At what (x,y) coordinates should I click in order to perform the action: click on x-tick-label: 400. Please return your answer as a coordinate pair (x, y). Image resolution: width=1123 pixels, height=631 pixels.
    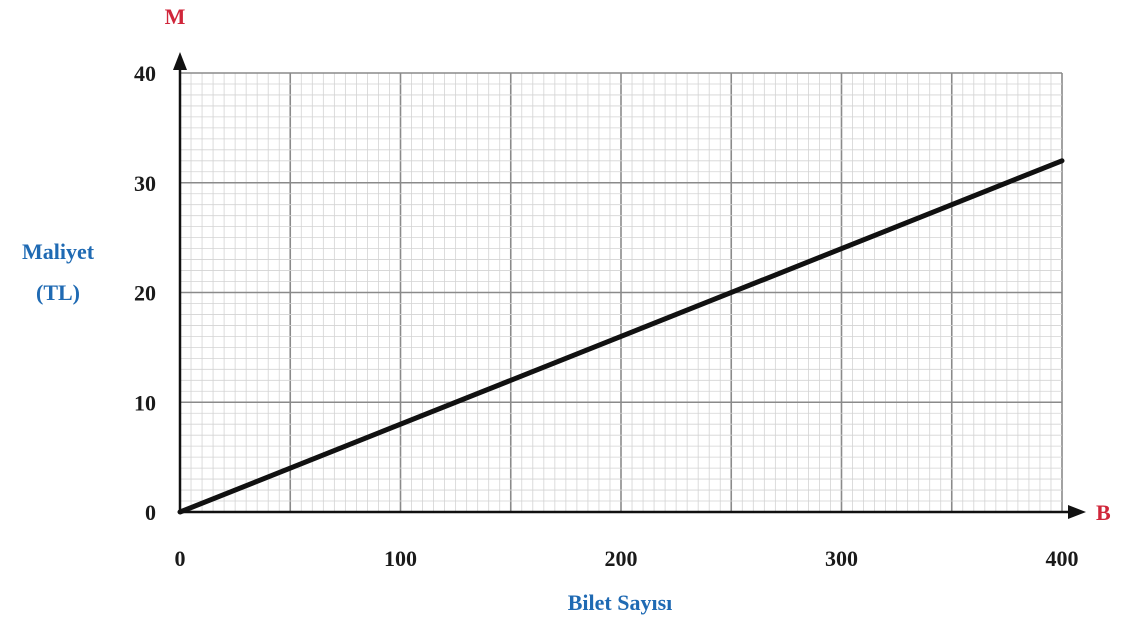
    Looking at the image, I should click on (1062, 558).